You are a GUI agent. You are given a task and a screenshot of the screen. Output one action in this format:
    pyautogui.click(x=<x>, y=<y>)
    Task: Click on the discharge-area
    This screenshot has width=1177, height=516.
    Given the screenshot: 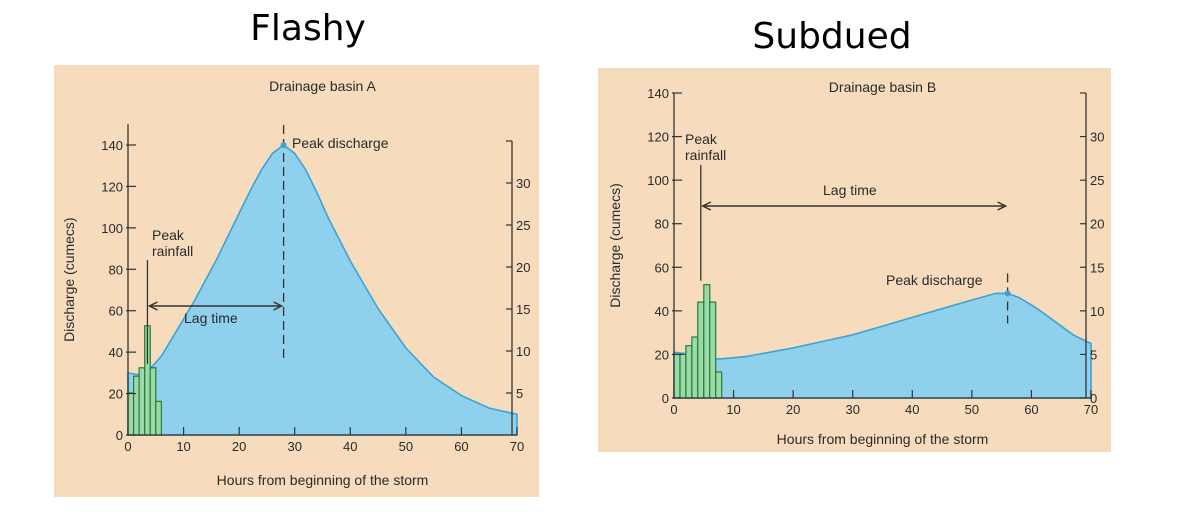 What is the action you would take?
    pyautogui.click(x=882, y=345)
    